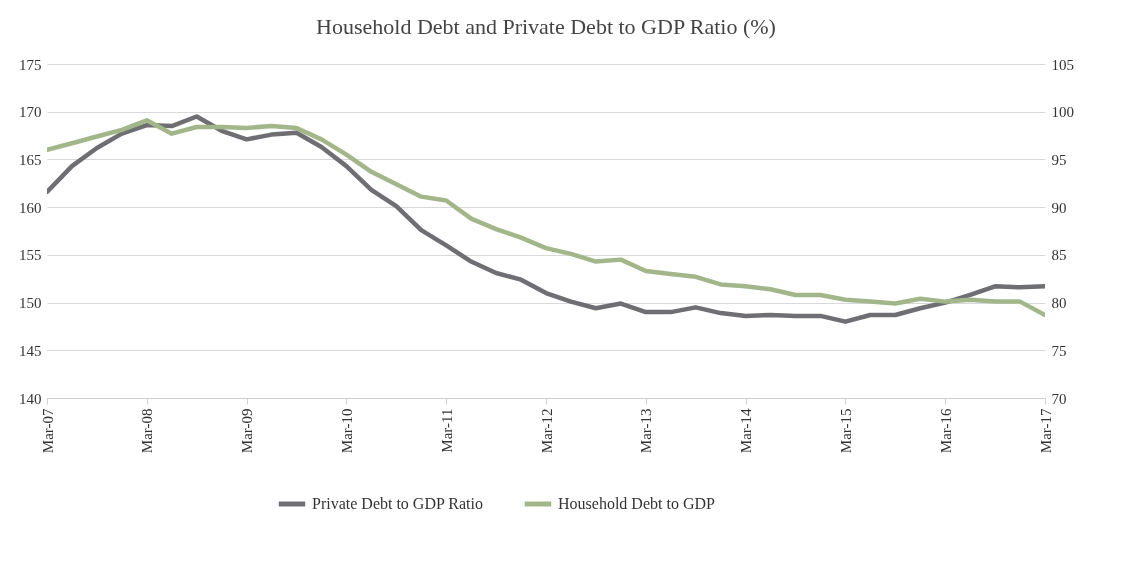 The width and height of the screenshot is (1144, 567). Describe the element at coordinates (30, 159) in the screenshot. I see `y-tick-label: 165` at that location.